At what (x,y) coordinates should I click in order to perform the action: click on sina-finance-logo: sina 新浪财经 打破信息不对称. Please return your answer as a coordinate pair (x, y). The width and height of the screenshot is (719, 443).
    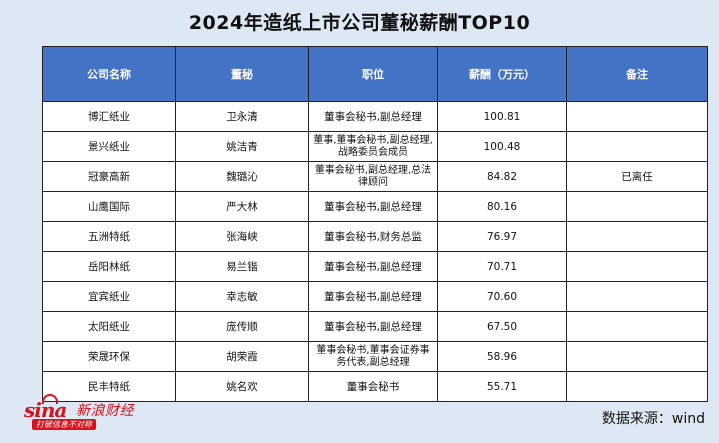
    Looking at the image, I should click on (109, 412).